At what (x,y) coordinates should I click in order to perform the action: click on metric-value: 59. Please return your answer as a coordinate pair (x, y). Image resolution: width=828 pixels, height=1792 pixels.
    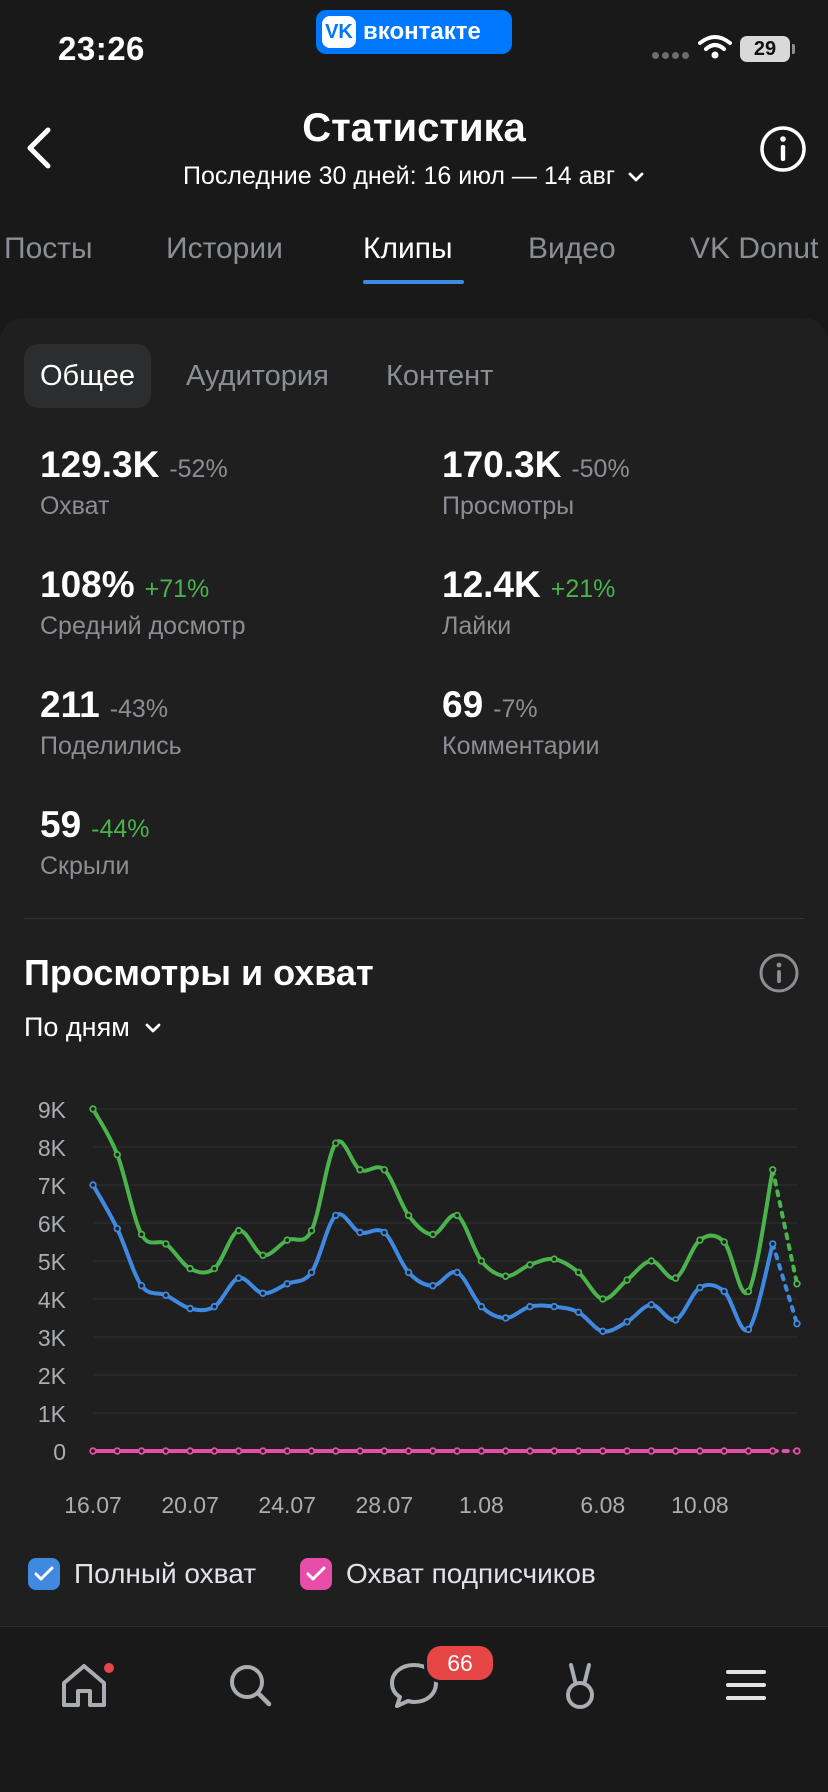
    Looking at the image, I should click on (61, 824).